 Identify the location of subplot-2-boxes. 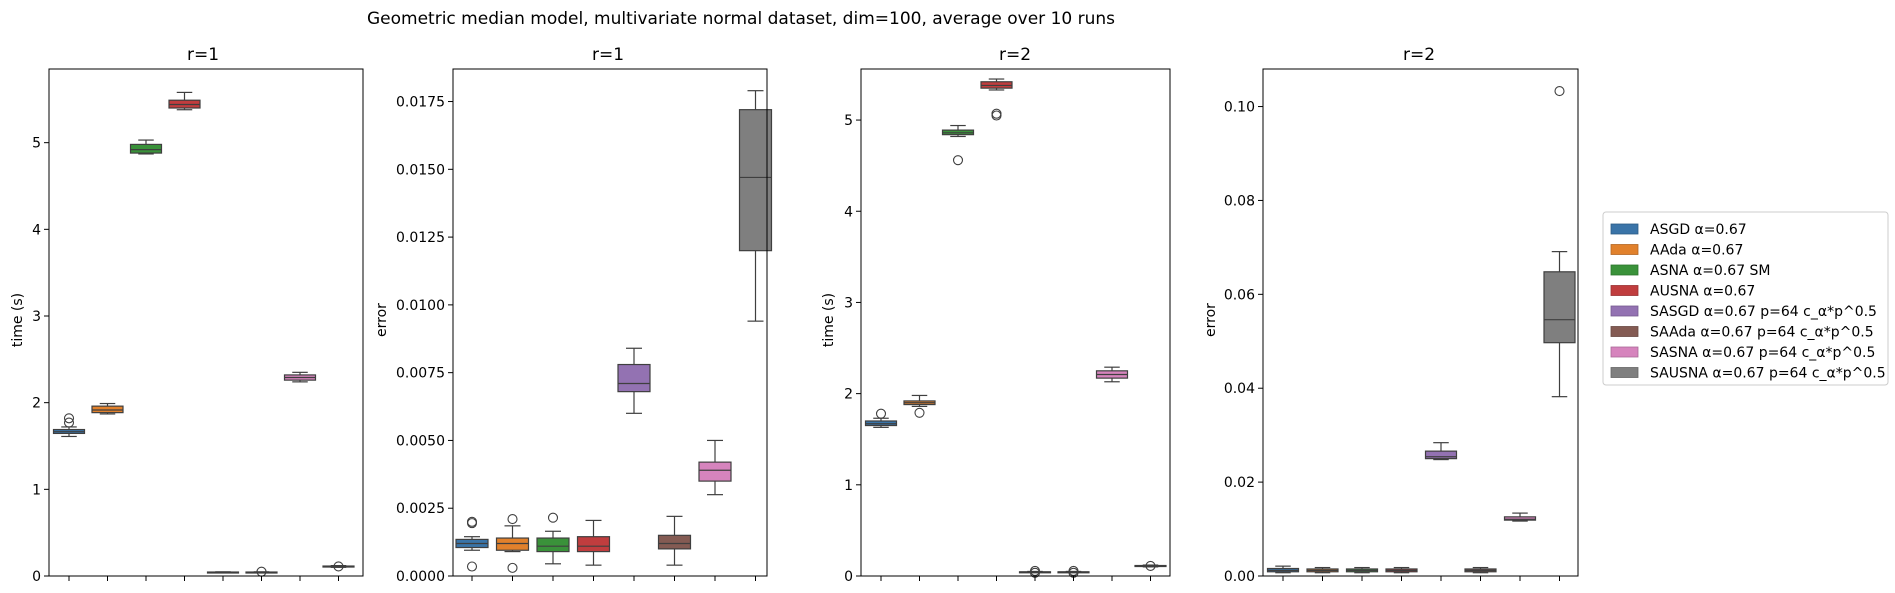
(614, 331).